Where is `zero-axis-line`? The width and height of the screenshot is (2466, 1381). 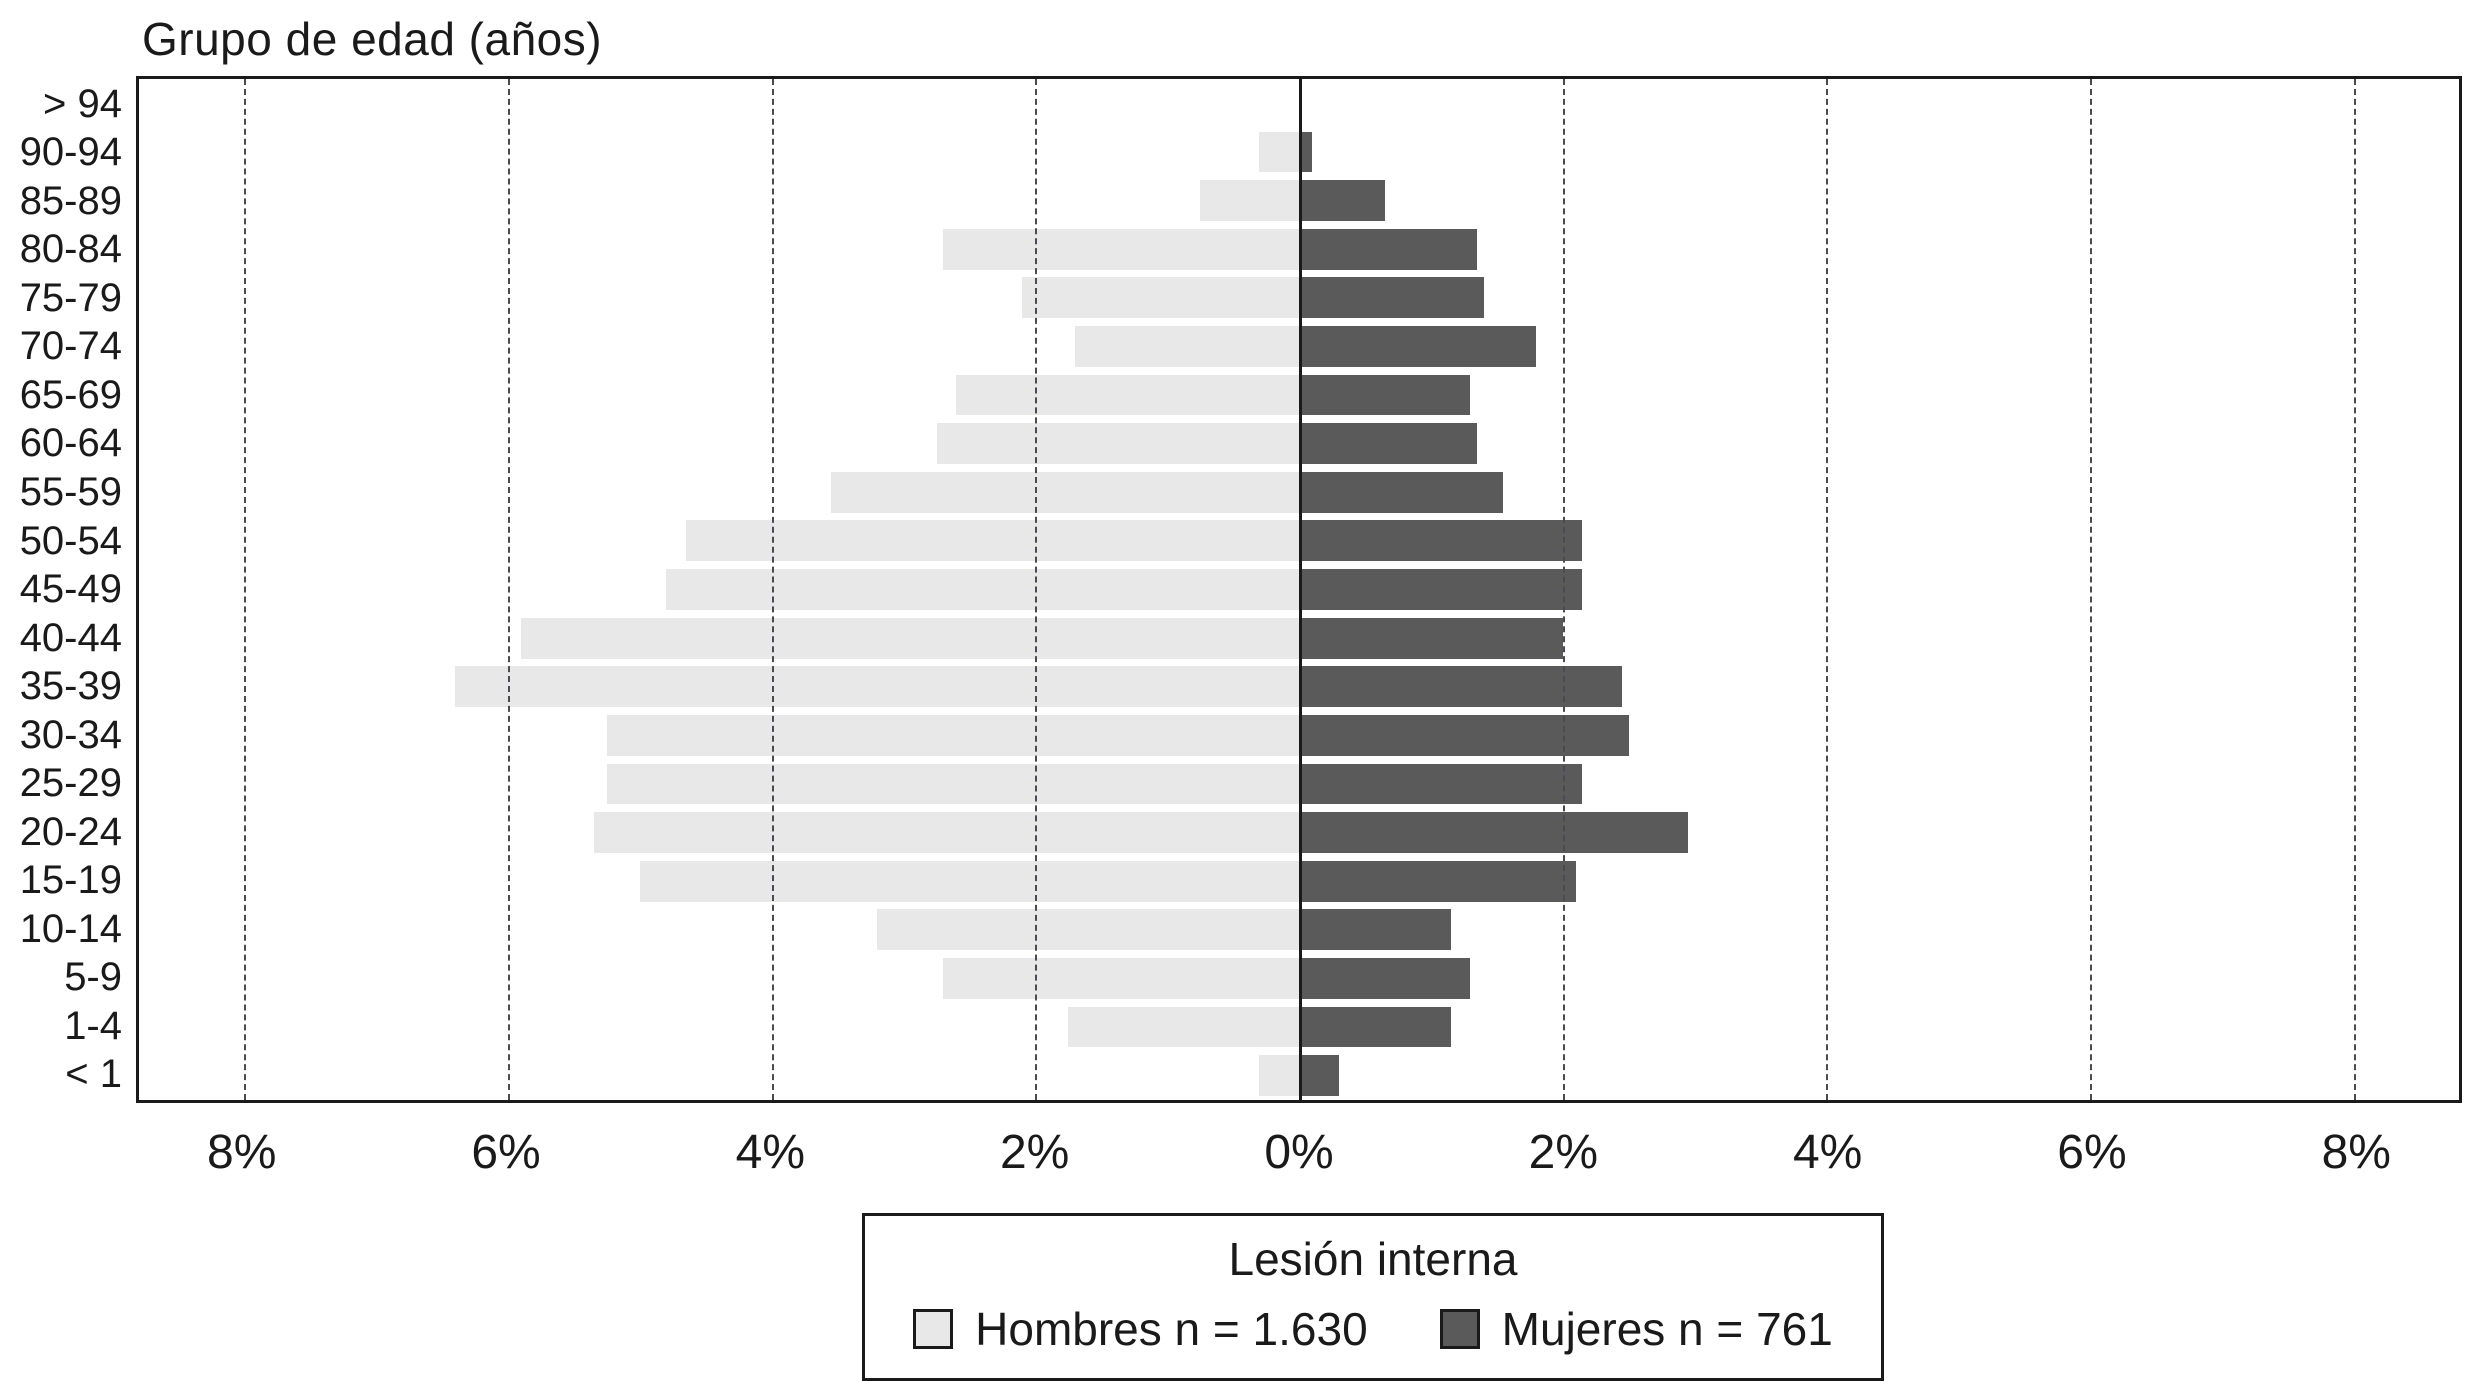 zero-axis-line is located at coordinates (1300, 589).